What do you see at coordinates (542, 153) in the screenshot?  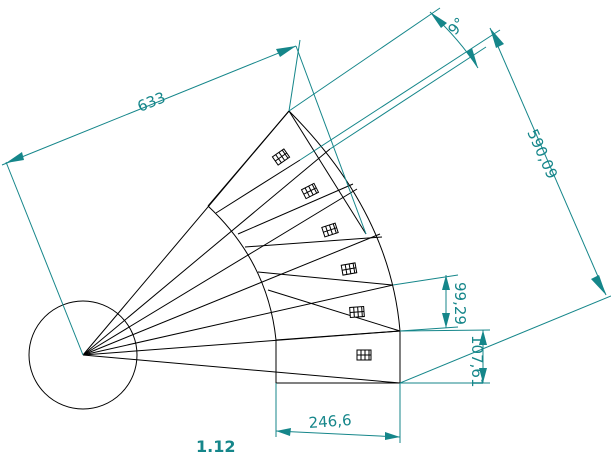 I see `dimension-590-text: 590,09` at bounding box center [542, 153].